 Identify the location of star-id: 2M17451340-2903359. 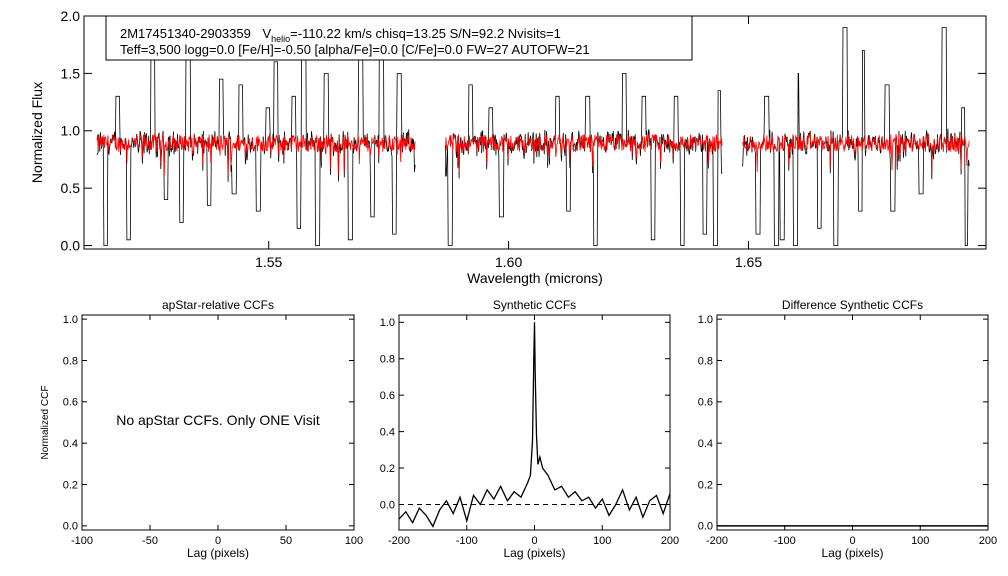
(185, 33).